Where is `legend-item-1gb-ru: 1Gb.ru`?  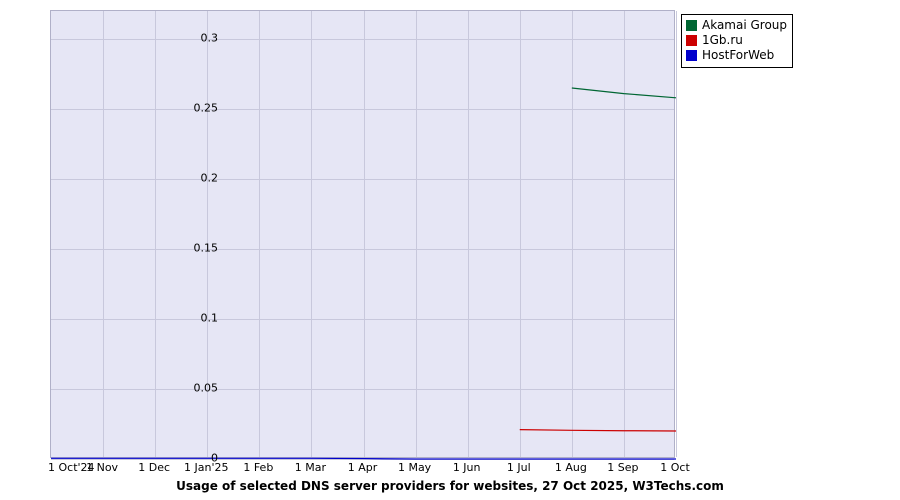 legend-item-1gb-ru: 1Gb.ru is located at coordinates (736, 40).